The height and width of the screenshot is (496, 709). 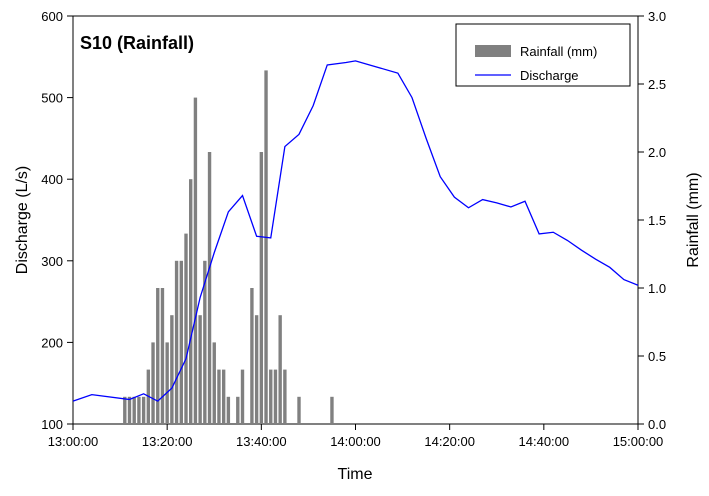 What do you see at coordinates (657, 424) in the screenshot?
I see `y-right-tick-label: 0.0` at bounding box center [657, 424].